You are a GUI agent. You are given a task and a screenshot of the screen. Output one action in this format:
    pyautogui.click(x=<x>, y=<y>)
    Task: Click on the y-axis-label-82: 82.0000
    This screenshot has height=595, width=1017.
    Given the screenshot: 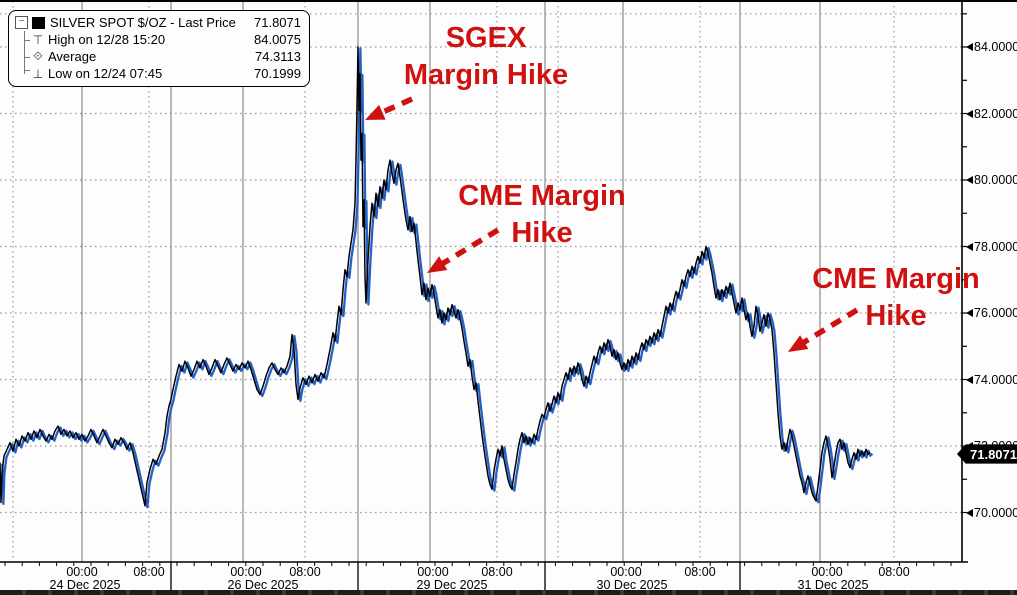 What is the action you would take?
    pyautogui.click(x=991, y=114)
    